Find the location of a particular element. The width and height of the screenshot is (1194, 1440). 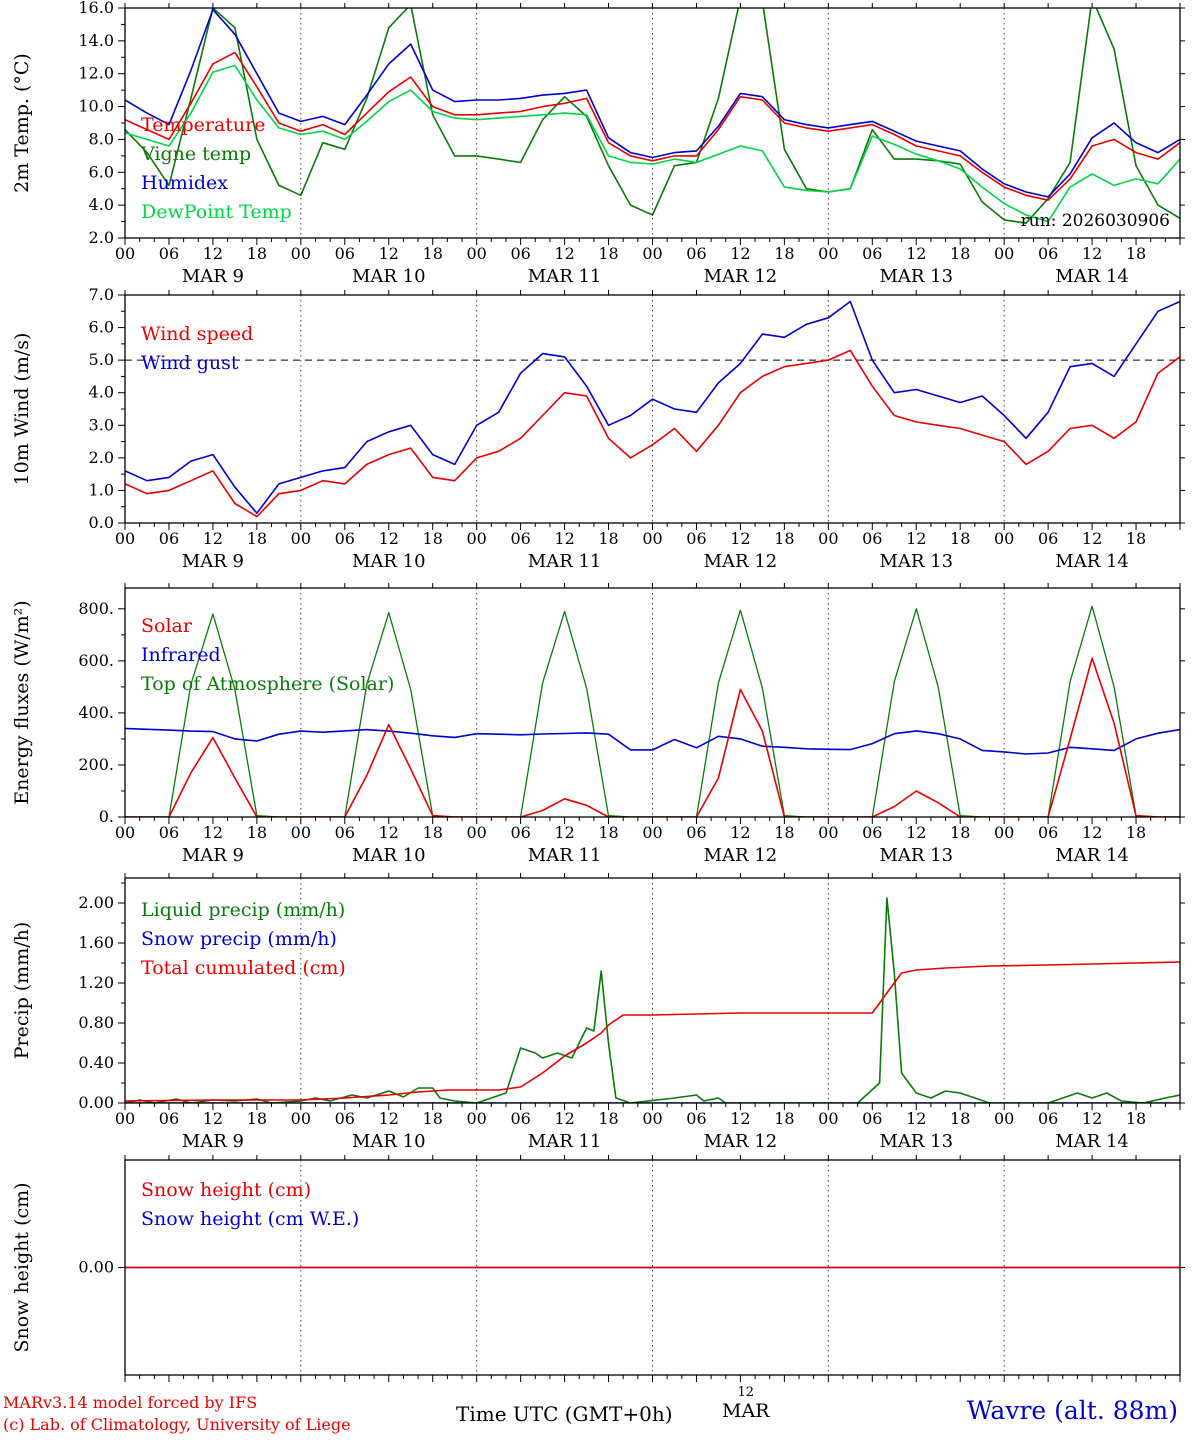

ytick-label: 5.0 is located at coordinates (101, 359).